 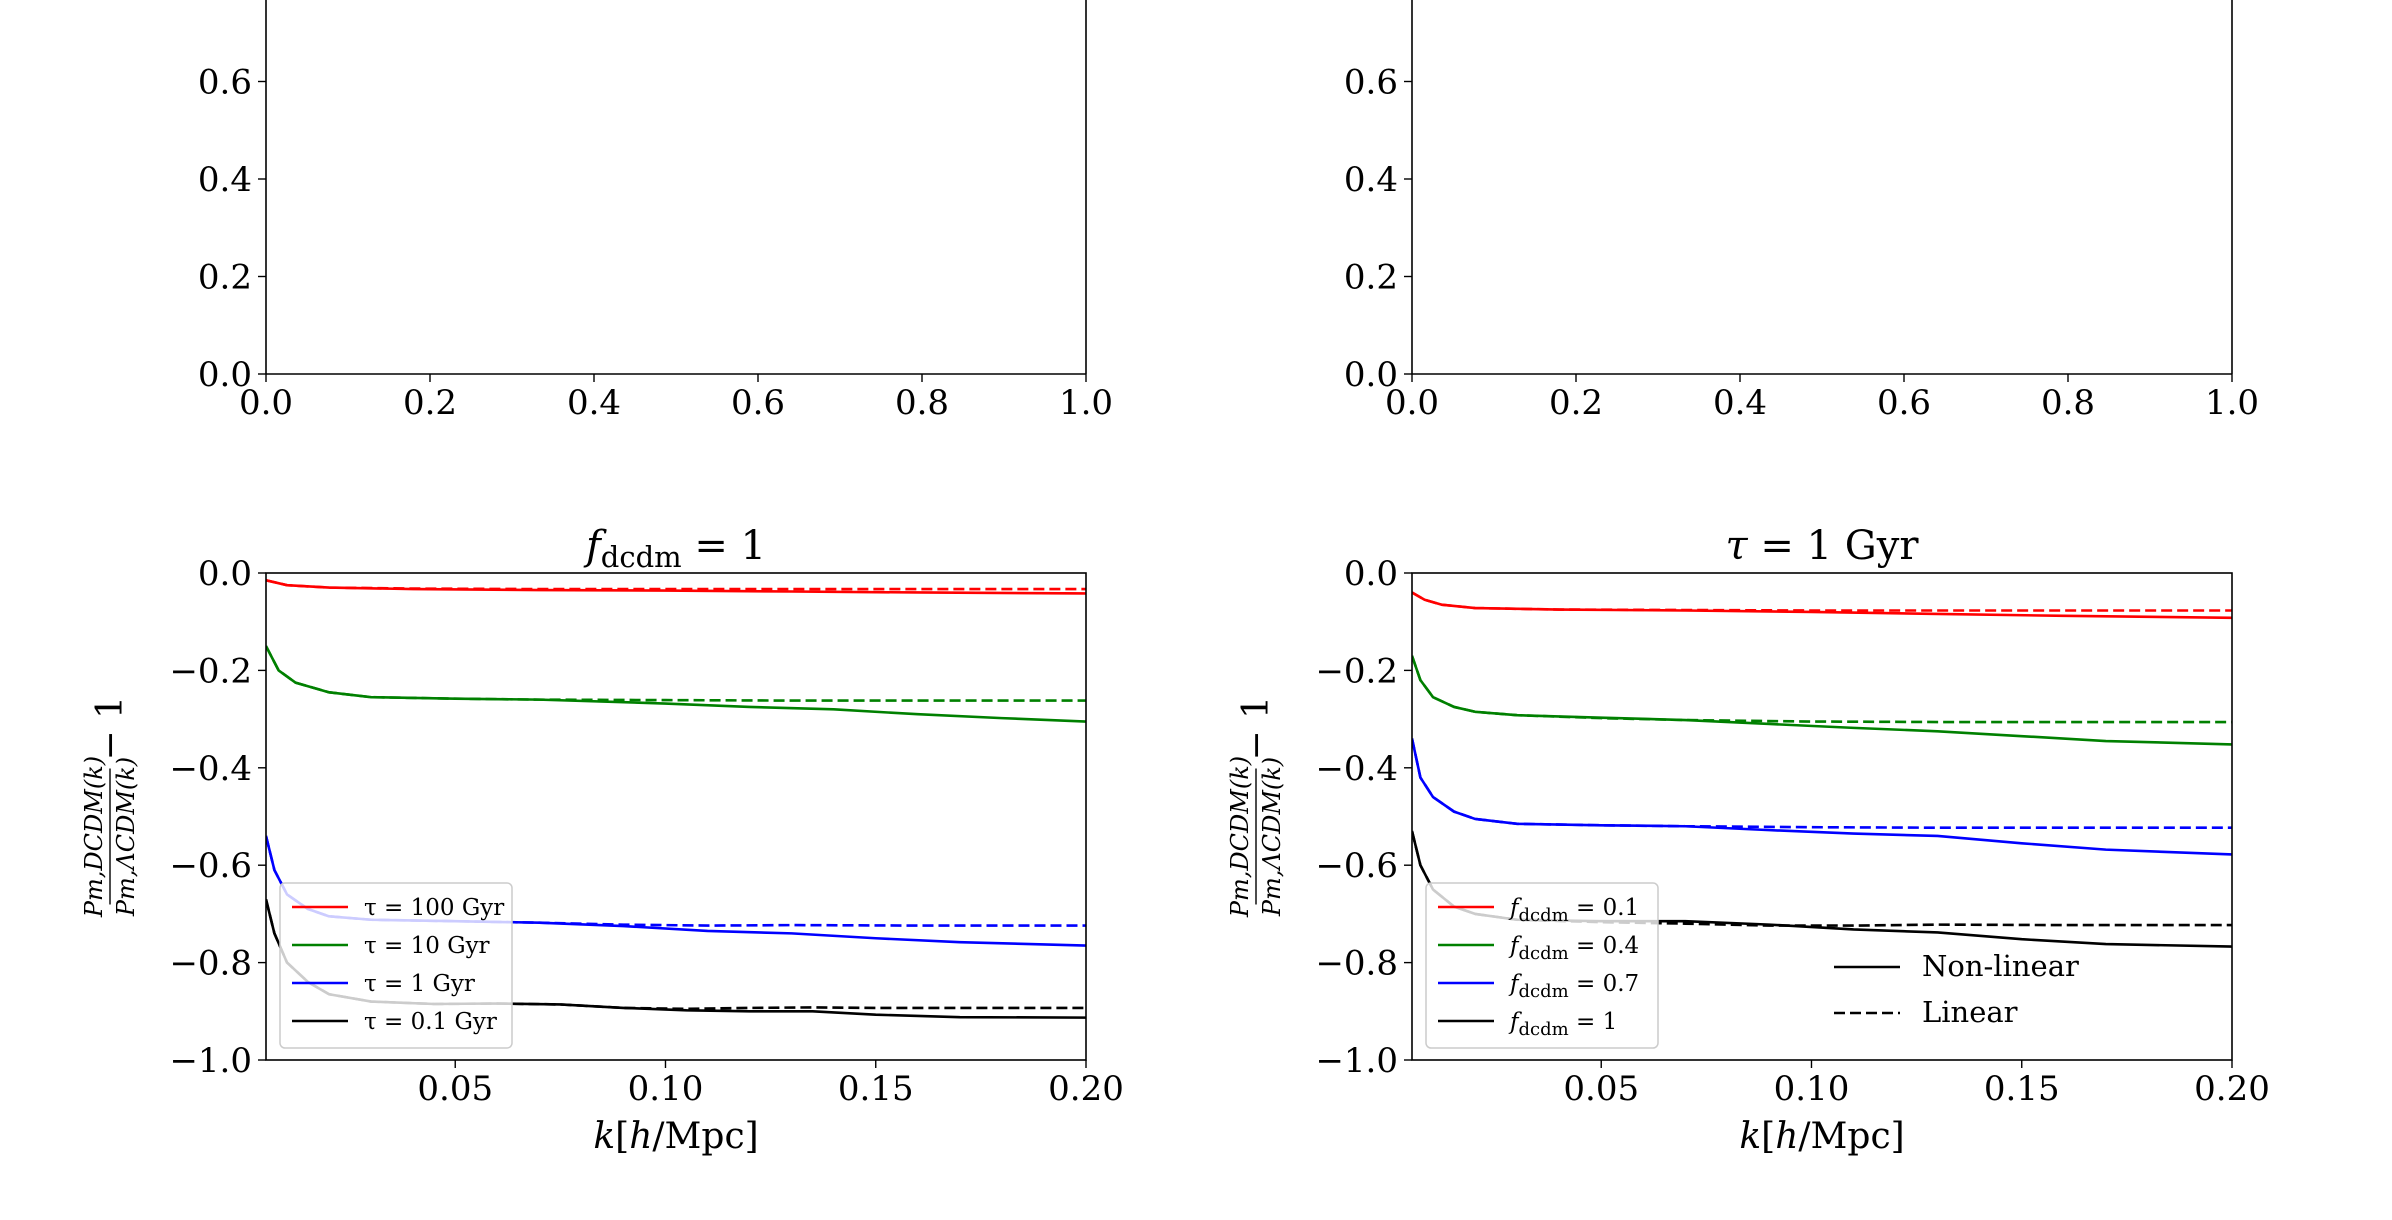 I want to click on legend-label: τ = 0.1 Gyr, so click(x=430, y=1022).